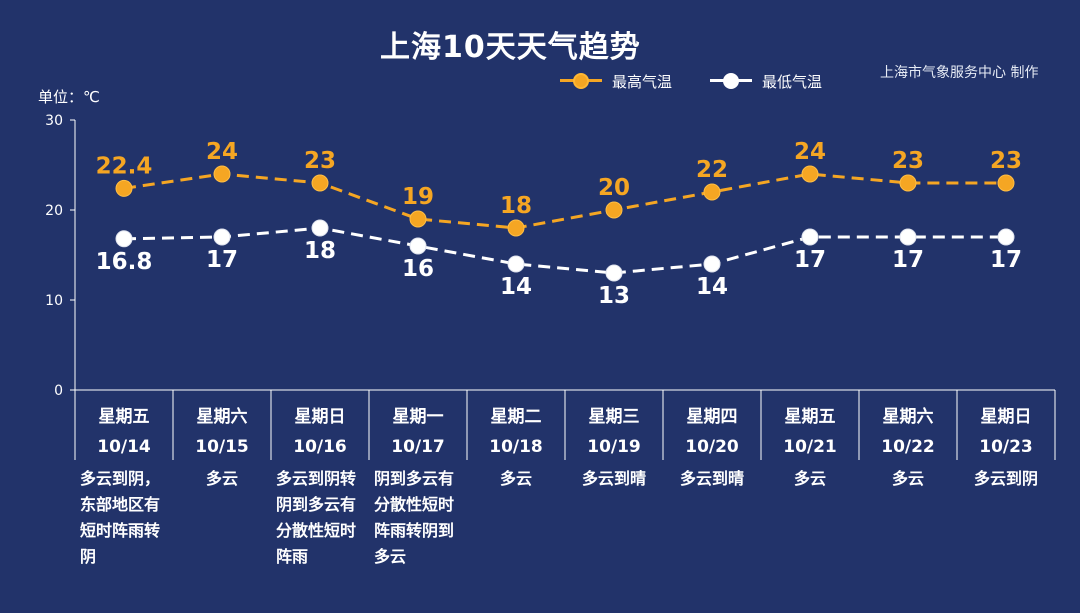  Describe the element at coordinates (54, 301) in the screenshot. I see `y-tick-label-1: 10` at that location.